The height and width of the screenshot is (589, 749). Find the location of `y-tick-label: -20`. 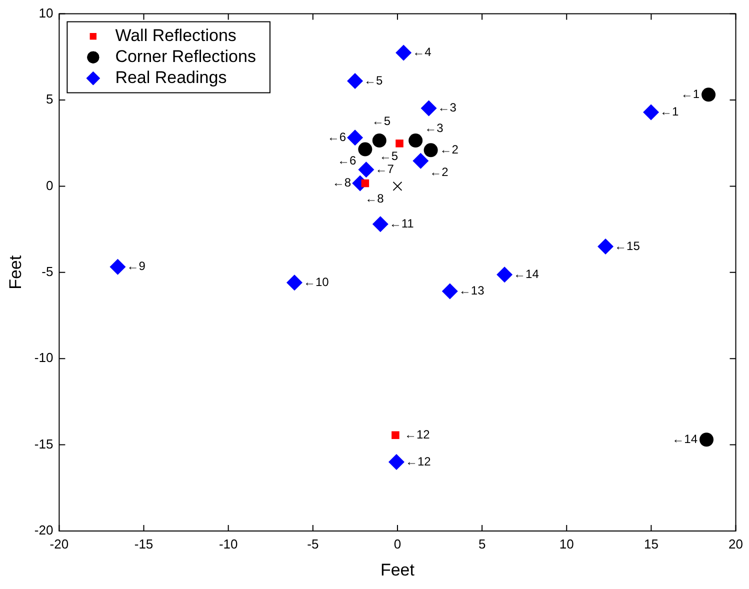

y-tick-label: -20 is located at coordinates (44, 530).